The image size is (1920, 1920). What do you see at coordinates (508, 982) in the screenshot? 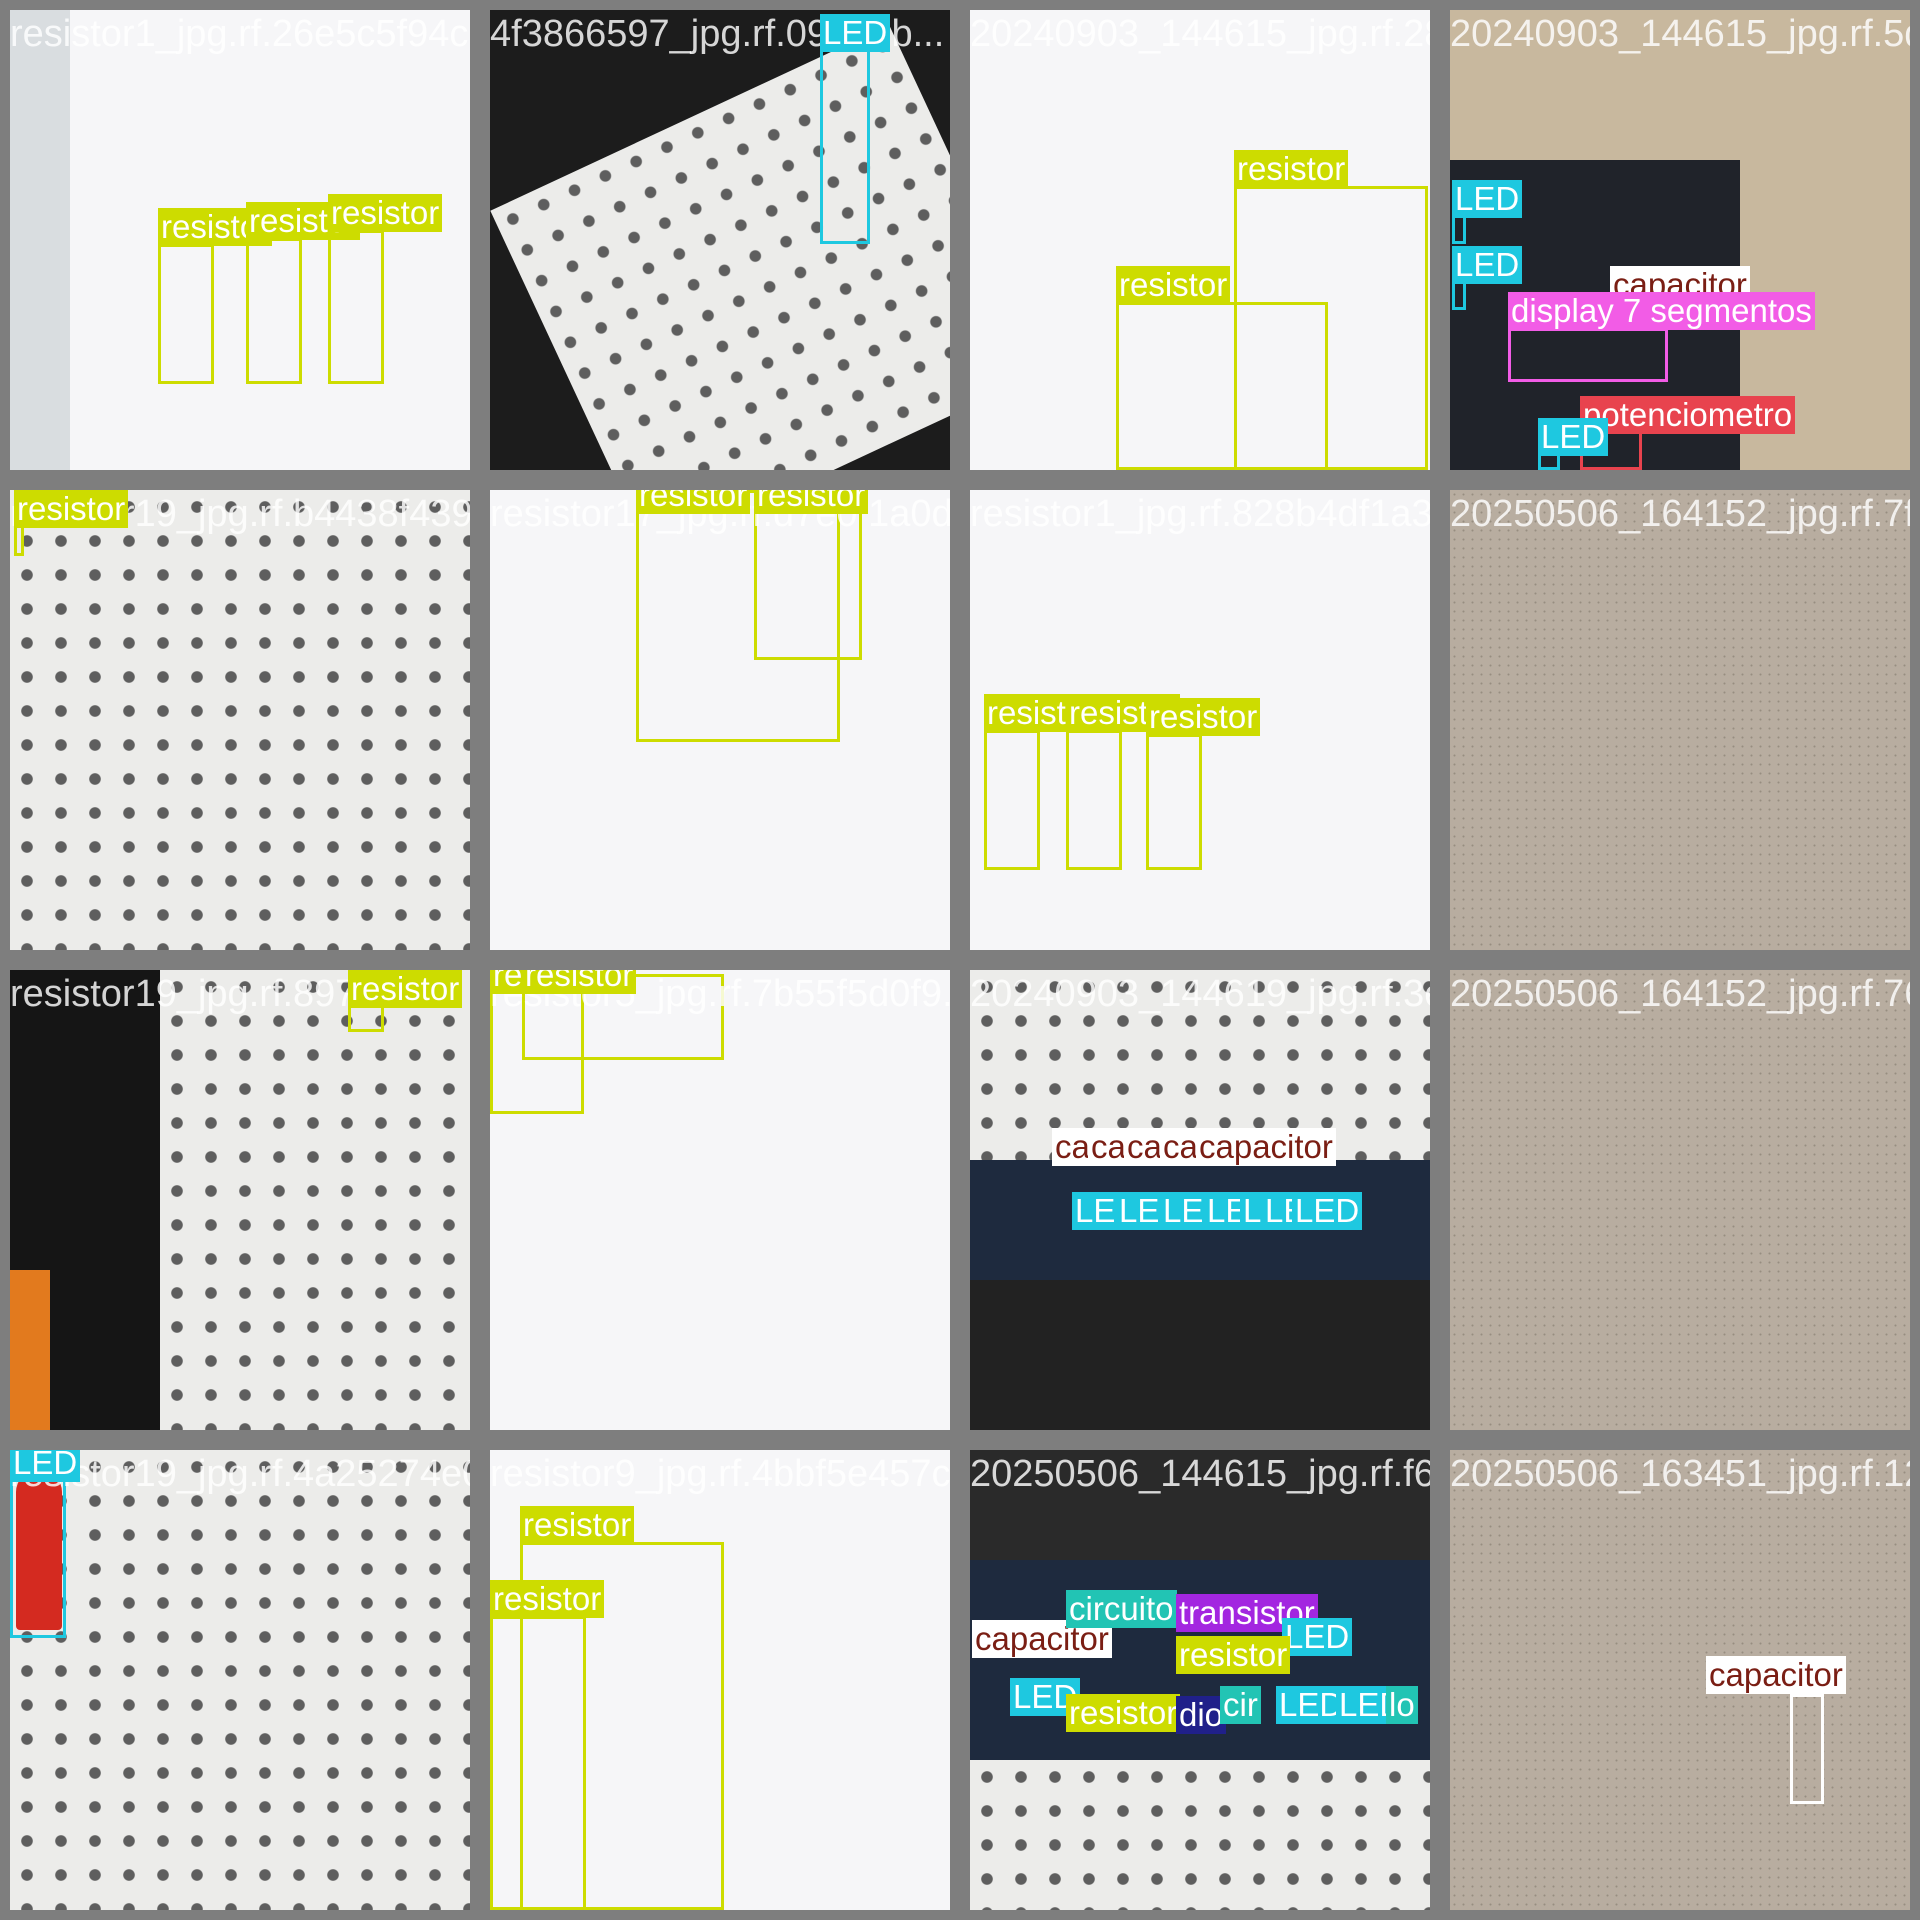
I see `label-resistor: re` at bounding box center [508, 982].